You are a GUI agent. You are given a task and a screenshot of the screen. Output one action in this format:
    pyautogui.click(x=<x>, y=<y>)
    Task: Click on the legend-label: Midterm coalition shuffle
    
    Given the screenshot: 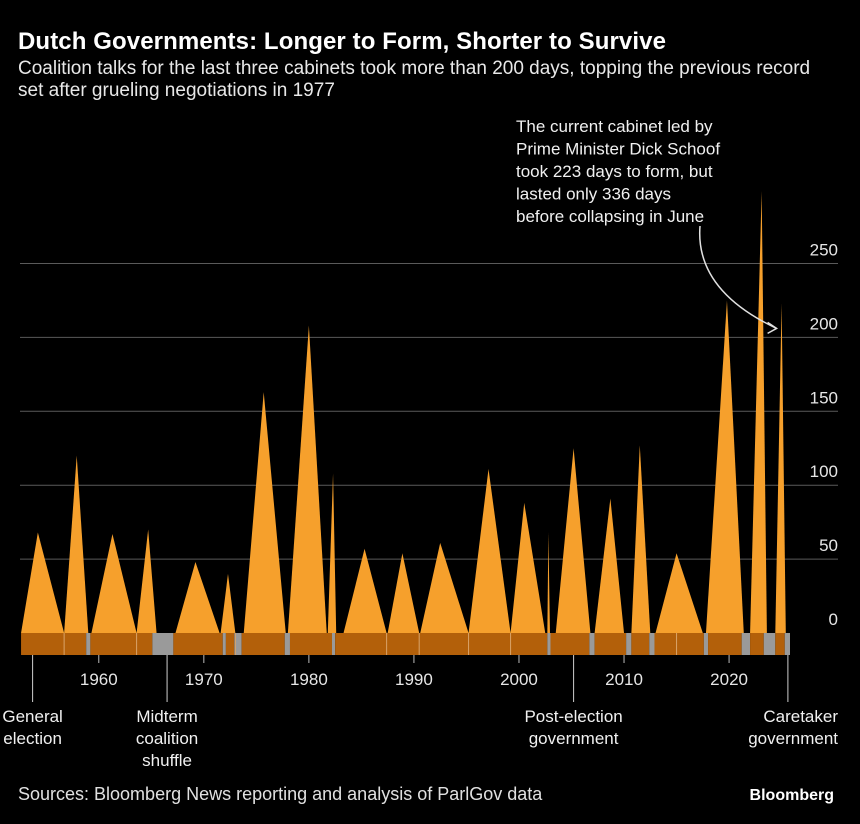 What is the action you would take?
    pyautogui.click(x=167, y=738)
    